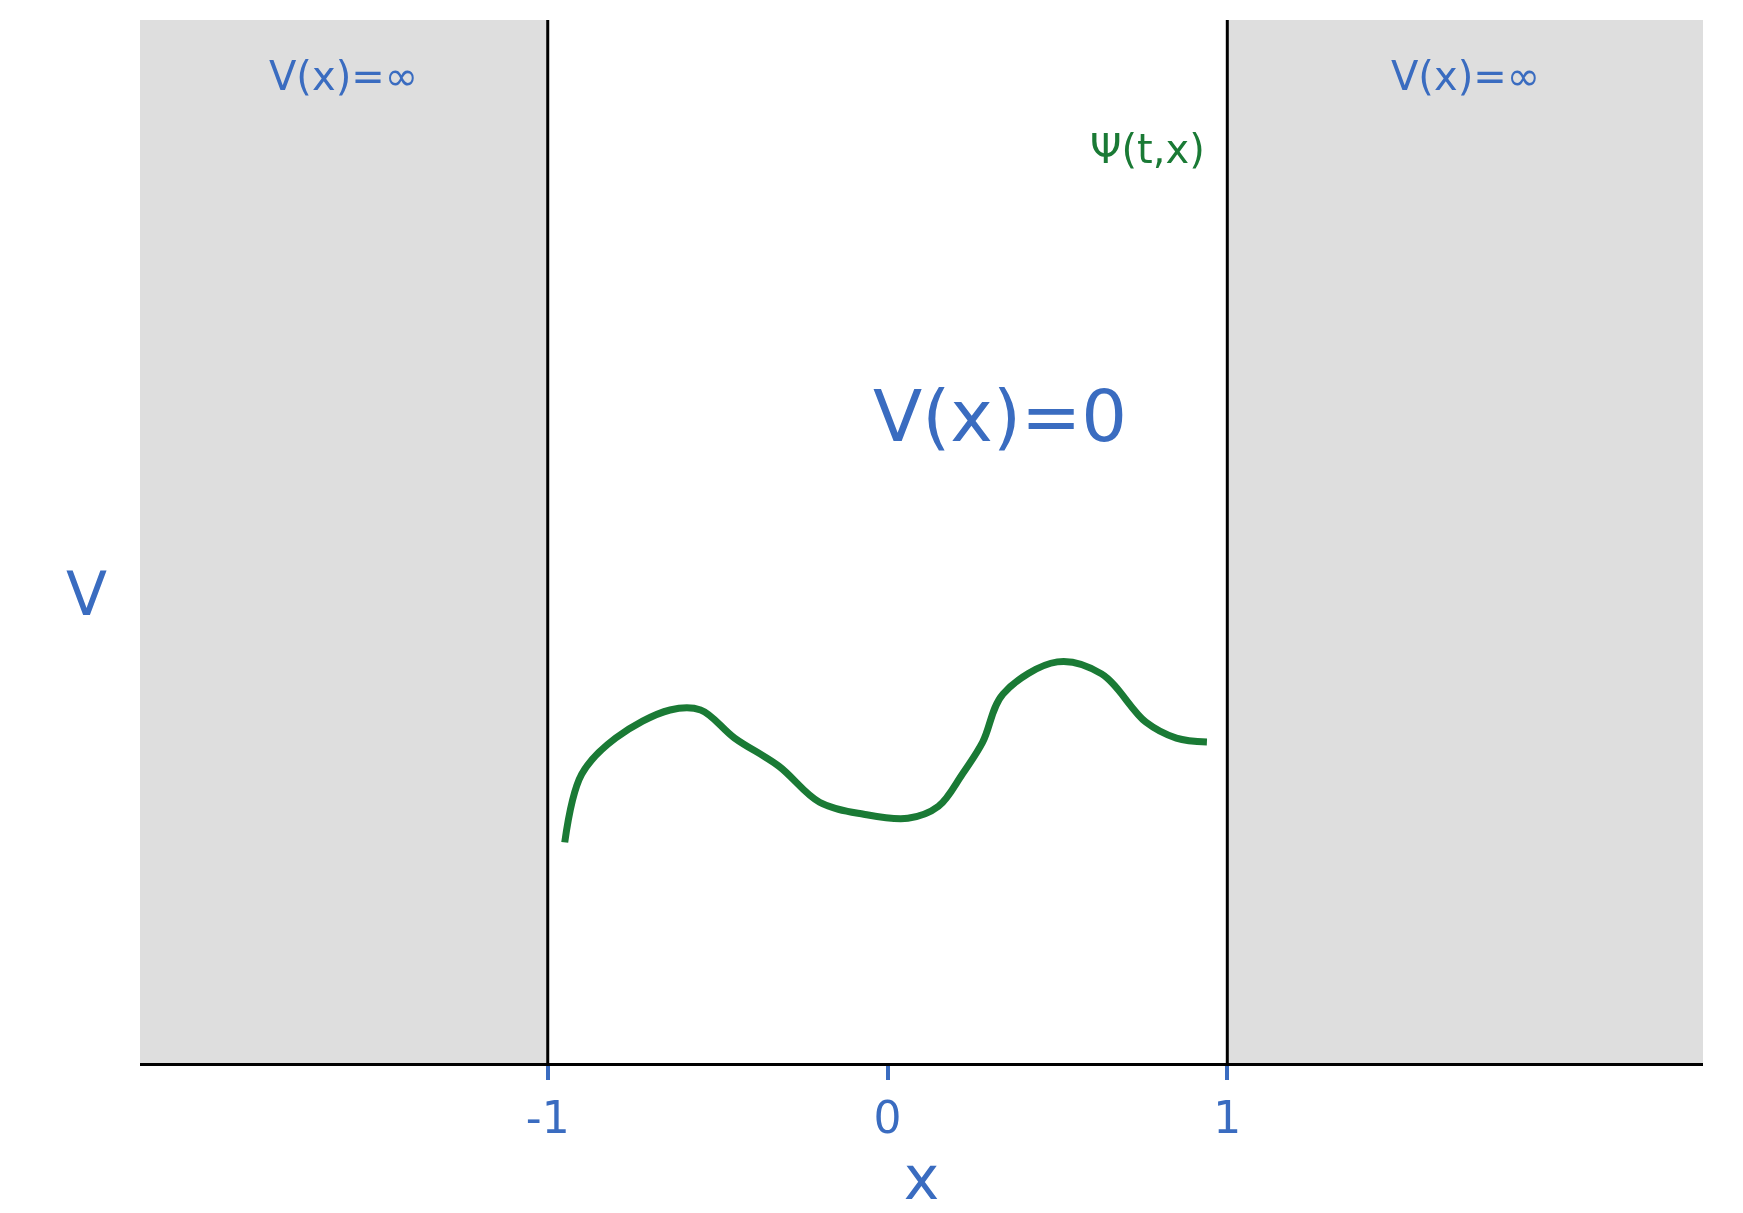 The width and height of the screenshot is (1743, 1213). What do you see at coordinates (547, 1117) in the screenshot?
I see `x-tick-label: -1` at bounding box center [547, 1117].